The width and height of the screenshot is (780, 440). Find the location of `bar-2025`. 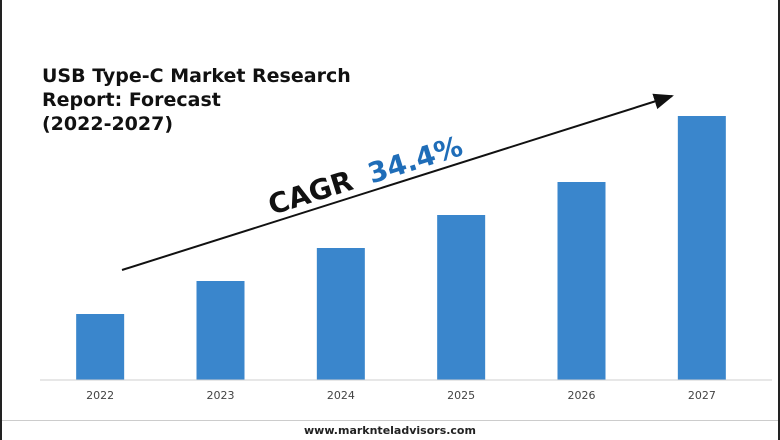

bar-2025 is located at coordinates (461, 297).